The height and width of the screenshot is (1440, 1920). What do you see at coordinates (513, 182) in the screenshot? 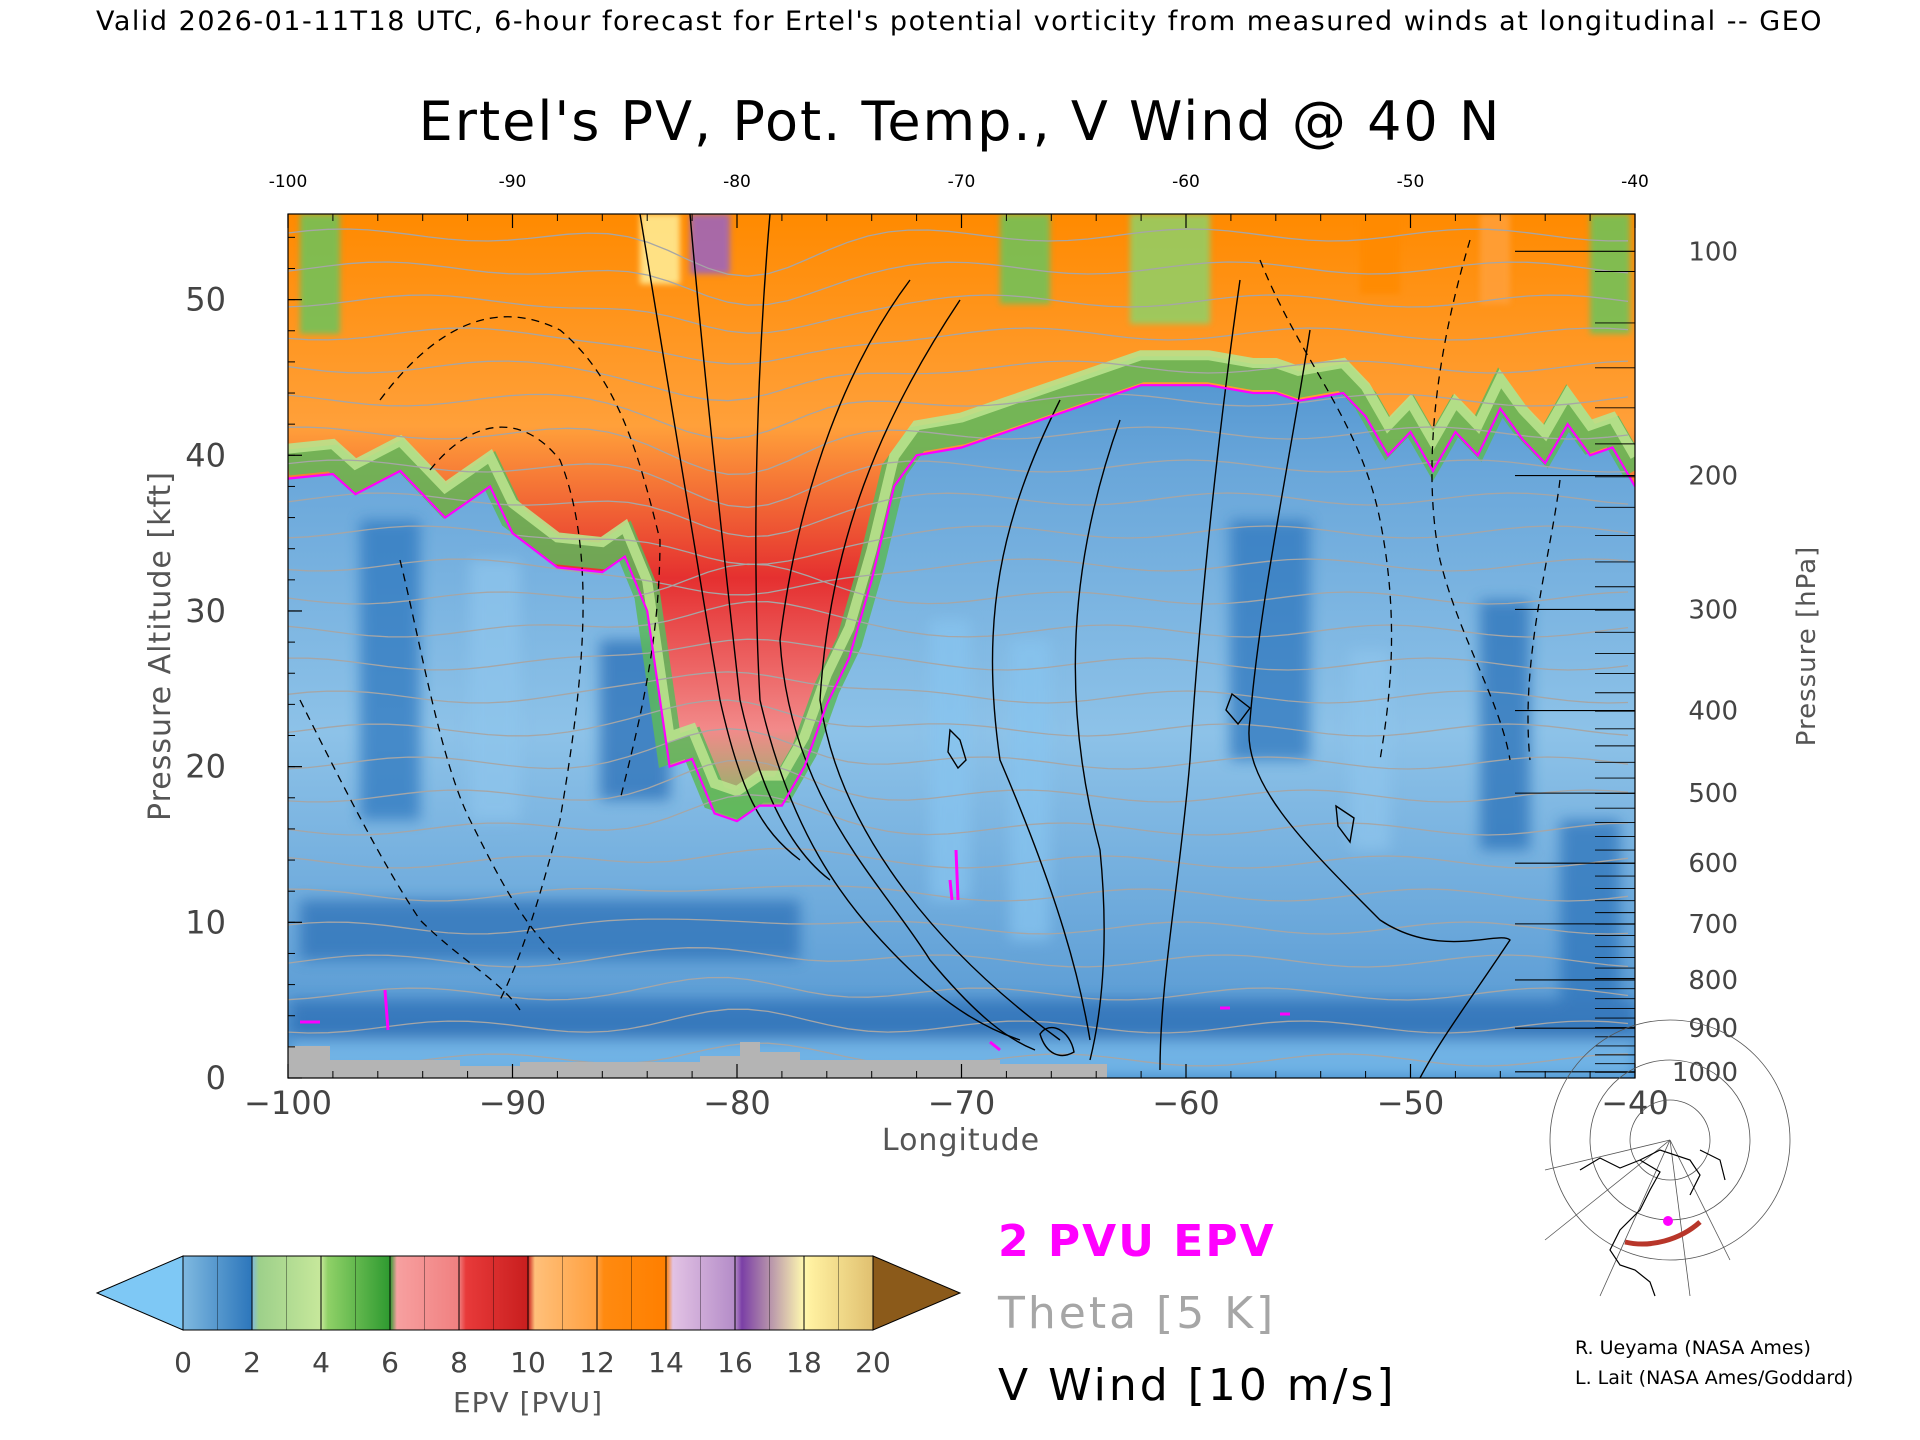
I see `x-top-tick-label: -90` at bounding box center [513, 182].